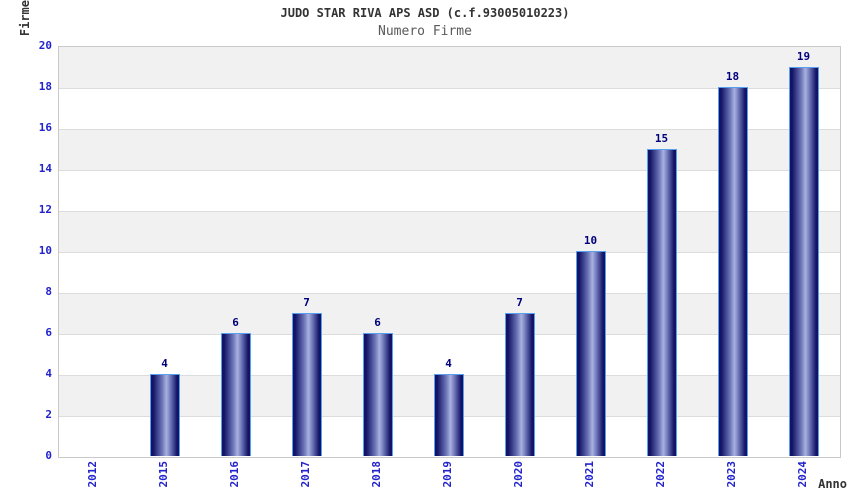 The image size is (850, 500). What do you see at coordinates (234, 474) in the screenshot?
I see `x-tick-label: 2016` at bounding box center [234, 474].